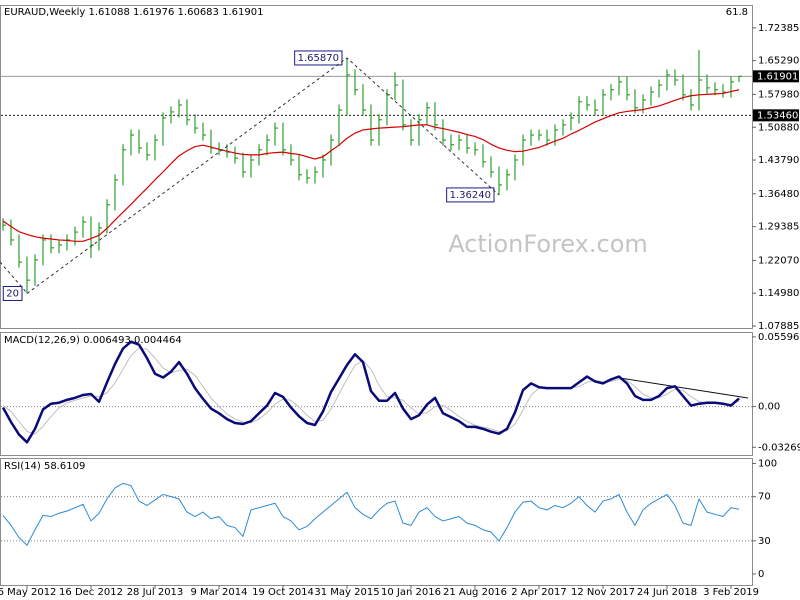  I want to click on annotation-label: 1.36240, so click(470, 195).